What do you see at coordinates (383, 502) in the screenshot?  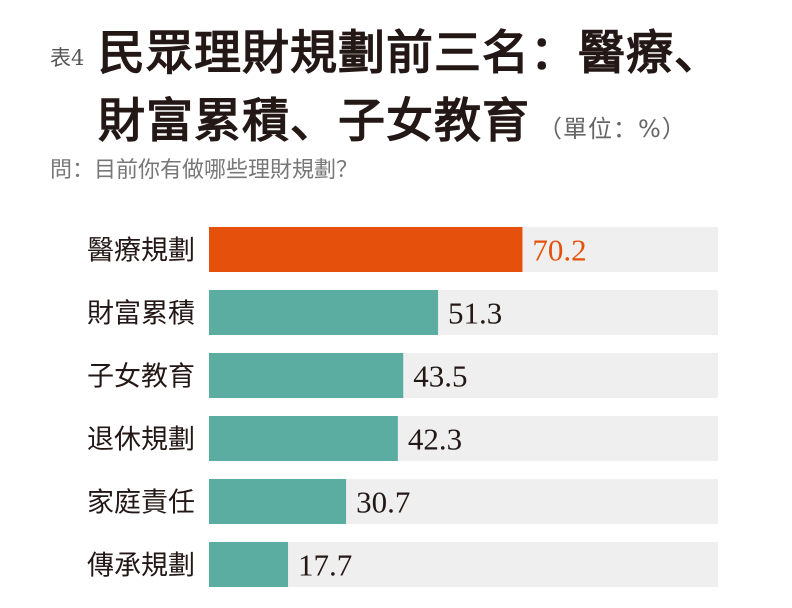 I see `value-label: 30.7` at bounding box center [383, 502].